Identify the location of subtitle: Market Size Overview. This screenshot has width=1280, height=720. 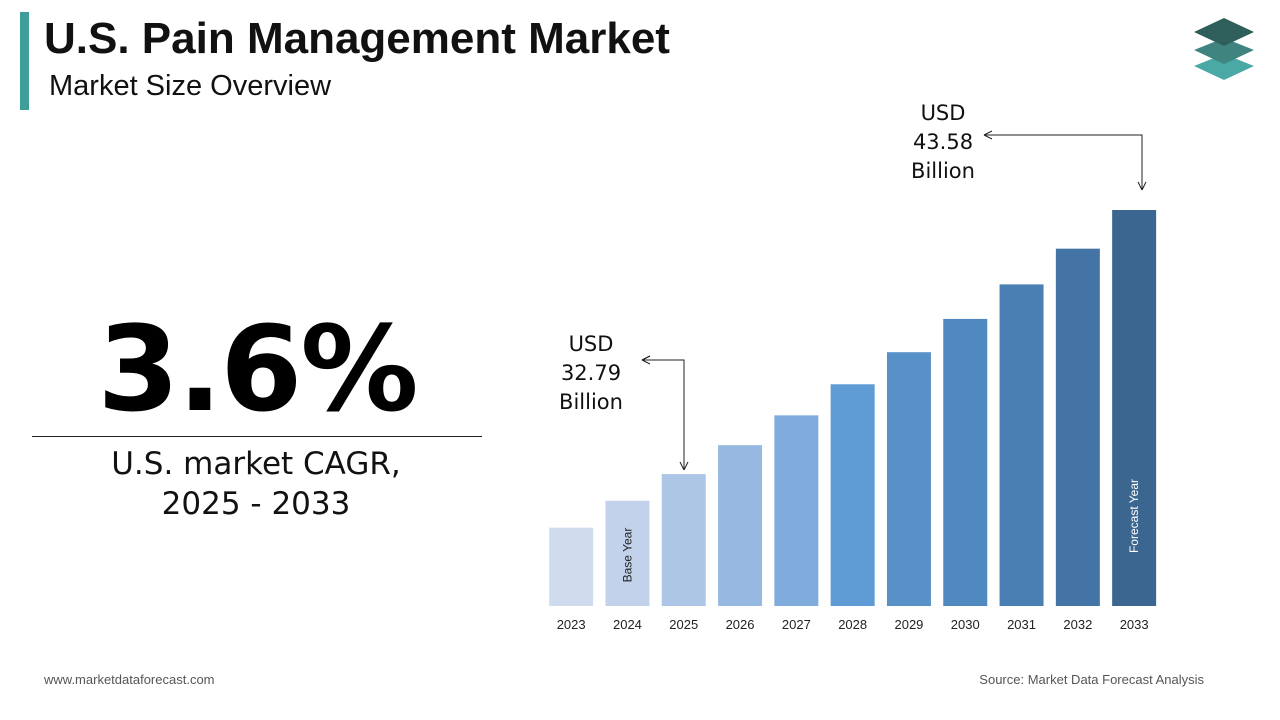
(190, 86).